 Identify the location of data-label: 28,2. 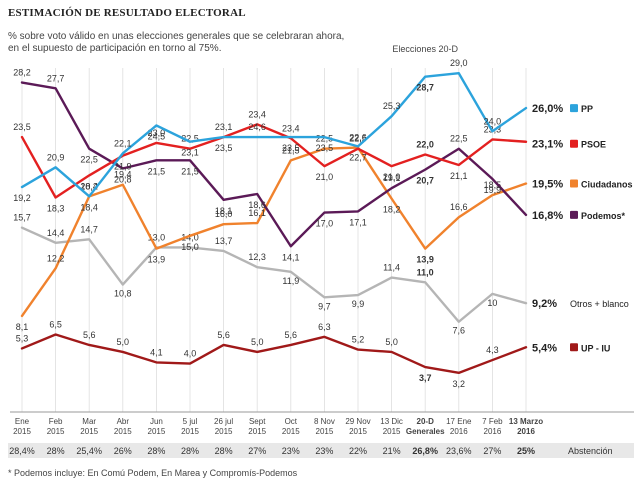
(22, 73).